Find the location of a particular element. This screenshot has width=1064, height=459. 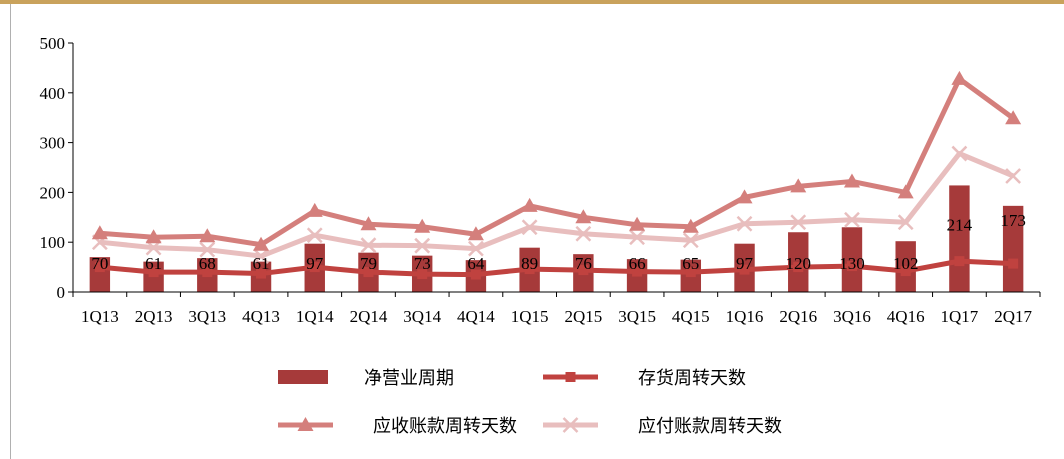

point-x-3Q14 is located at coordinates (422, 245).